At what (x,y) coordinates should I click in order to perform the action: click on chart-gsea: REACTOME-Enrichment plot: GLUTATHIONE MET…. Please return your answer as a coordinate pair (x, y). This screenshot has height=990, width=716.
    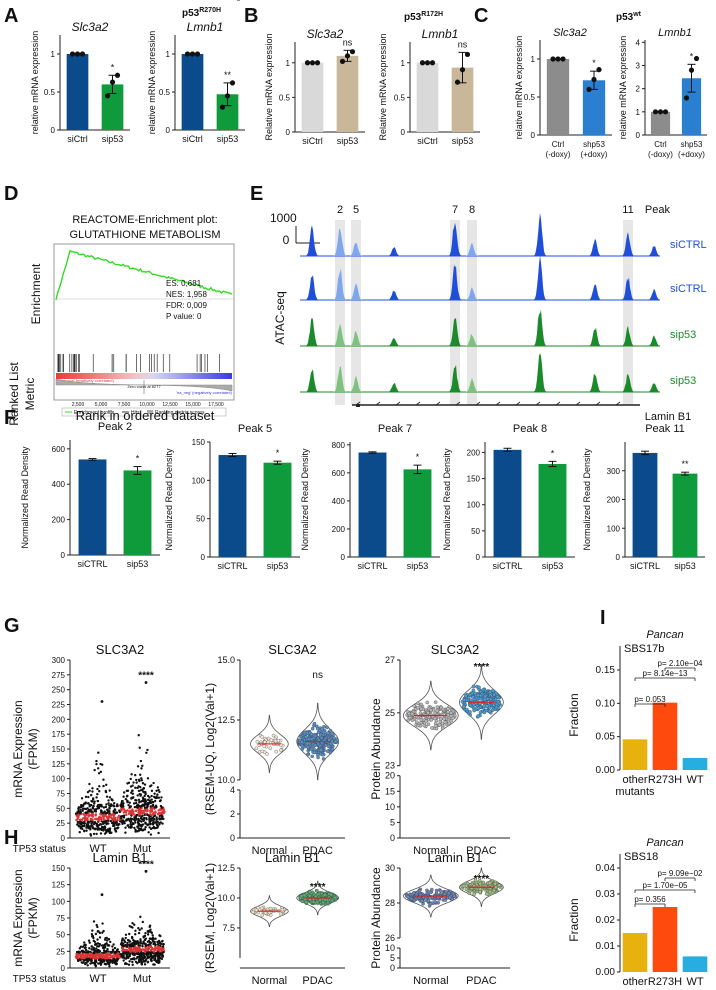
    Looking at the image, I should click on (121, 320).